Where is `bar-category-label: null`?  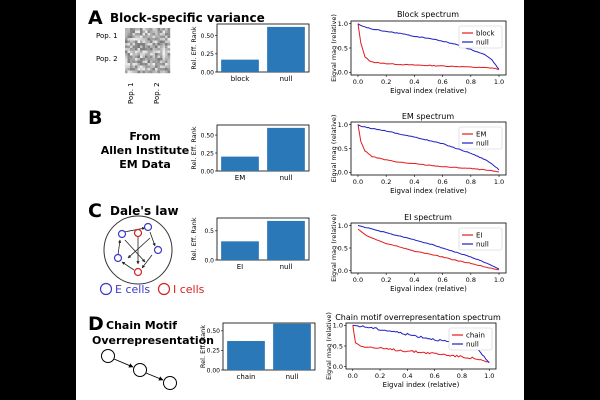 bar-category-label: null is located at coordinates (286, 267).